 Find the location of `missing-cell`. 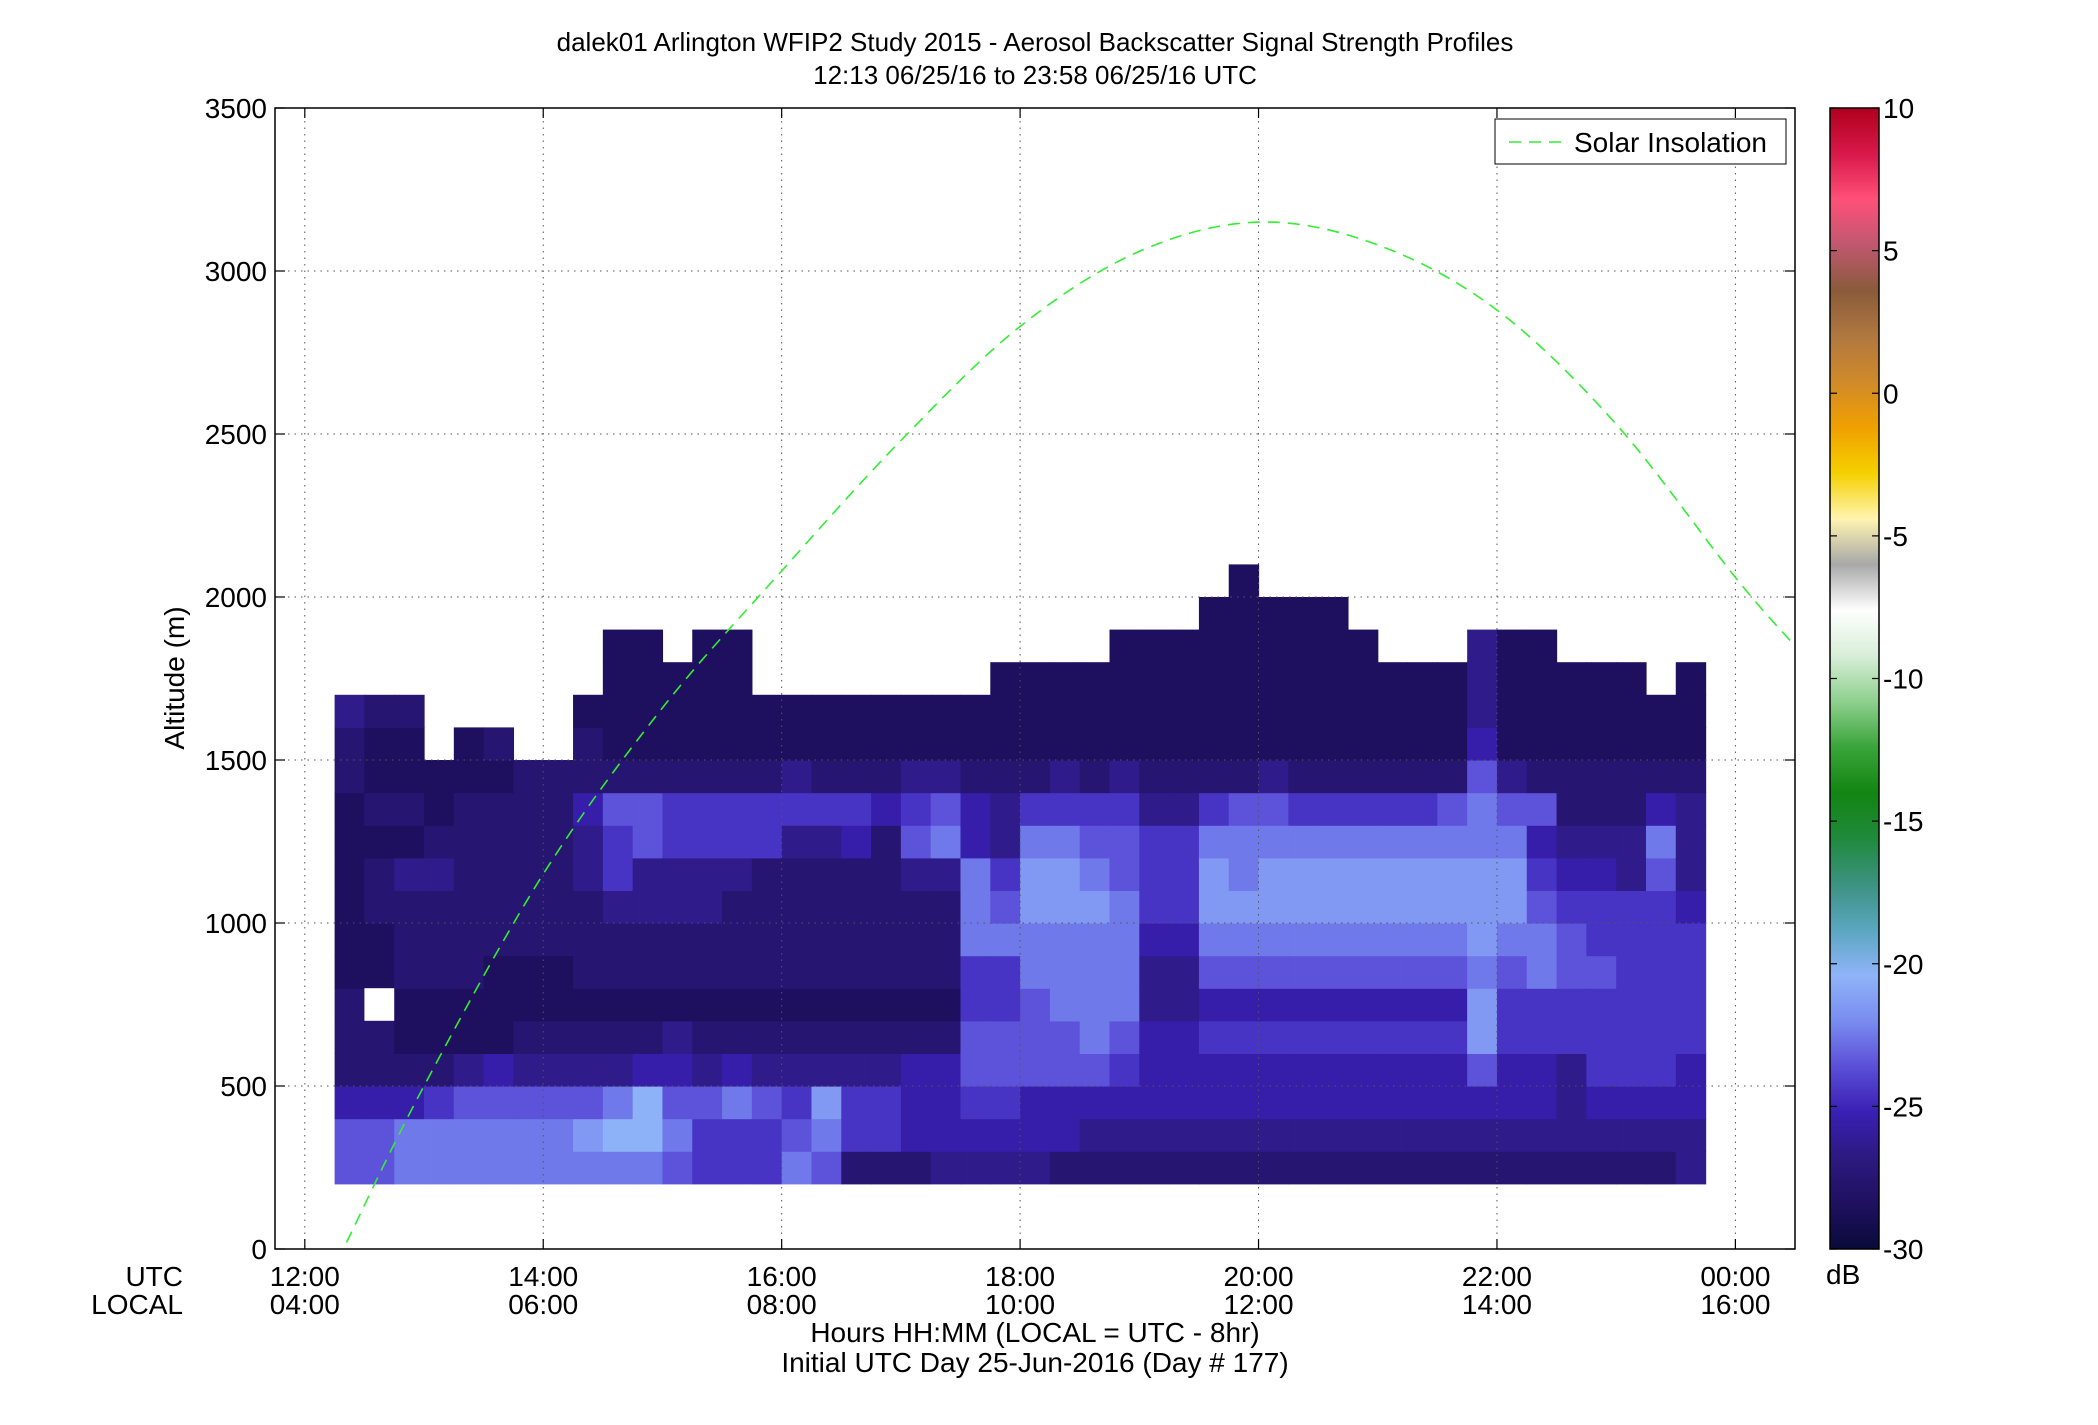

missing-cell is located at coordinates (379, 1004).